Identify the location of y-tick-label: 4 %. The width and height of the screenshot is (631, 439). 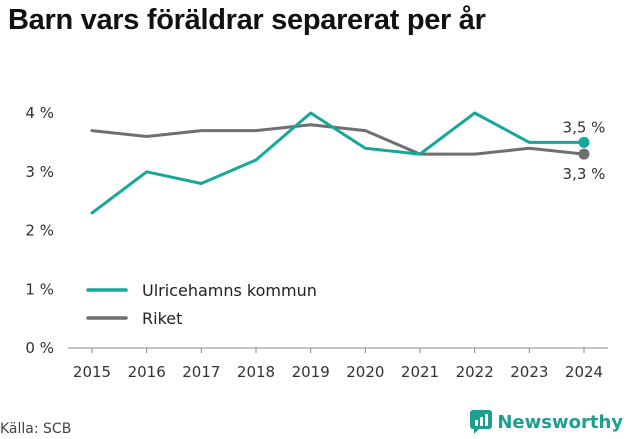
(39, 113).